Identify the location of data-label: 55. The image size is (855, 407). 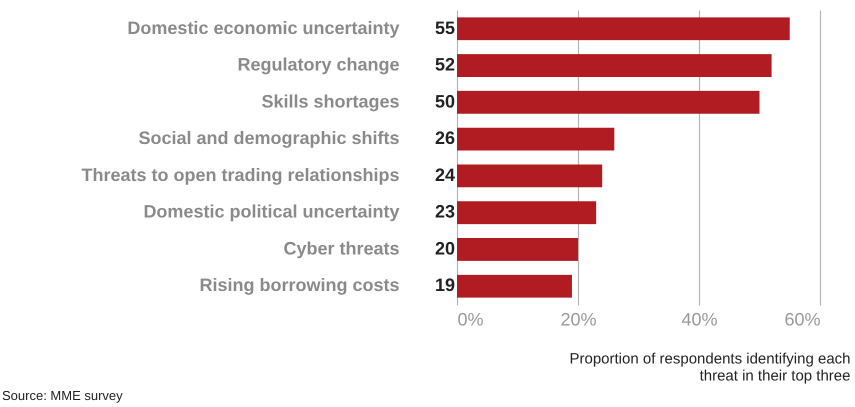
(444, 28).